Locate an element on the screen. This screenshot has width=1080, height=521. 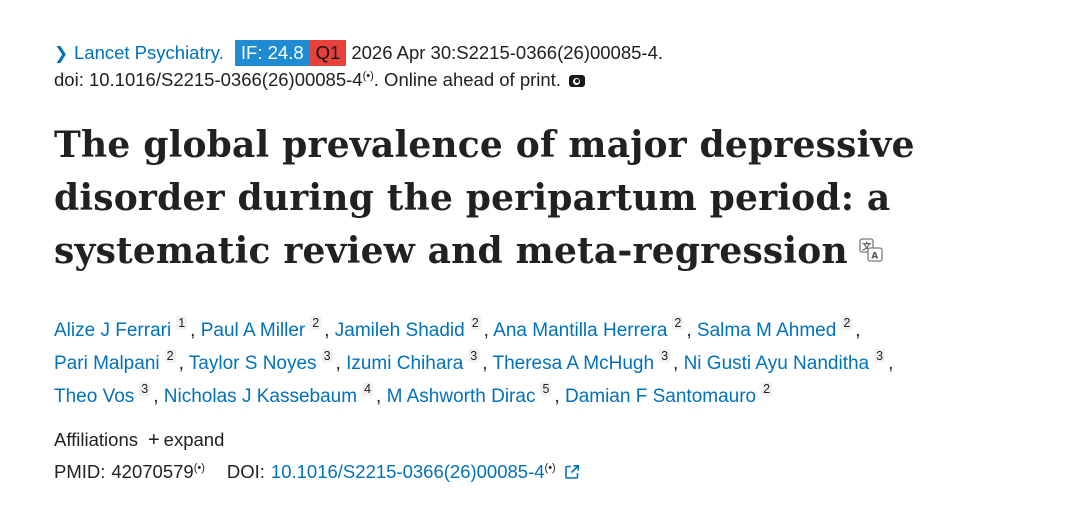
author-link: Theresa A McHugh is located at coordinates (573, 363).